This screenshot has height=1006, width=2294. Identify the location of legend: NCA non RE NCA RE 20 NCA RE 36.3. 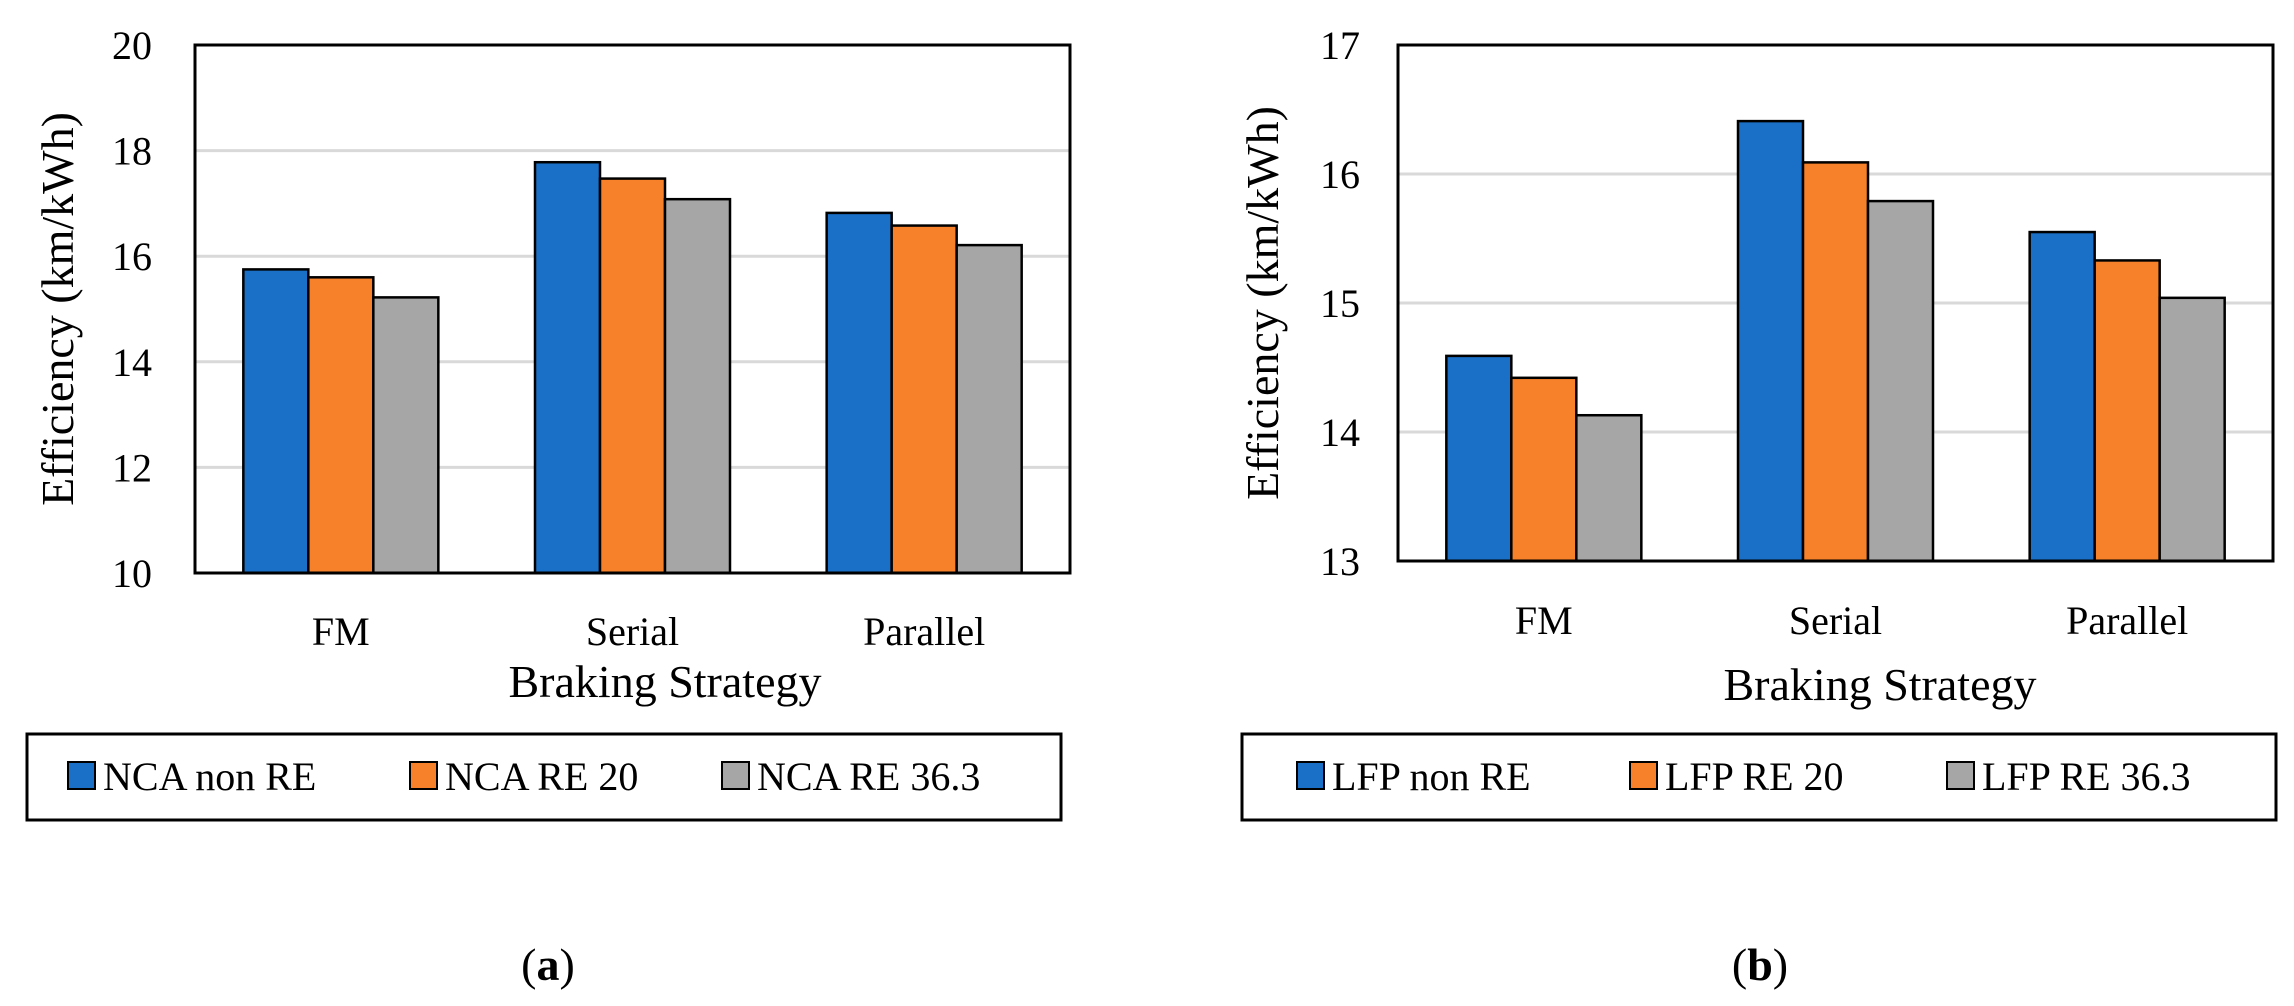
(544, 777).